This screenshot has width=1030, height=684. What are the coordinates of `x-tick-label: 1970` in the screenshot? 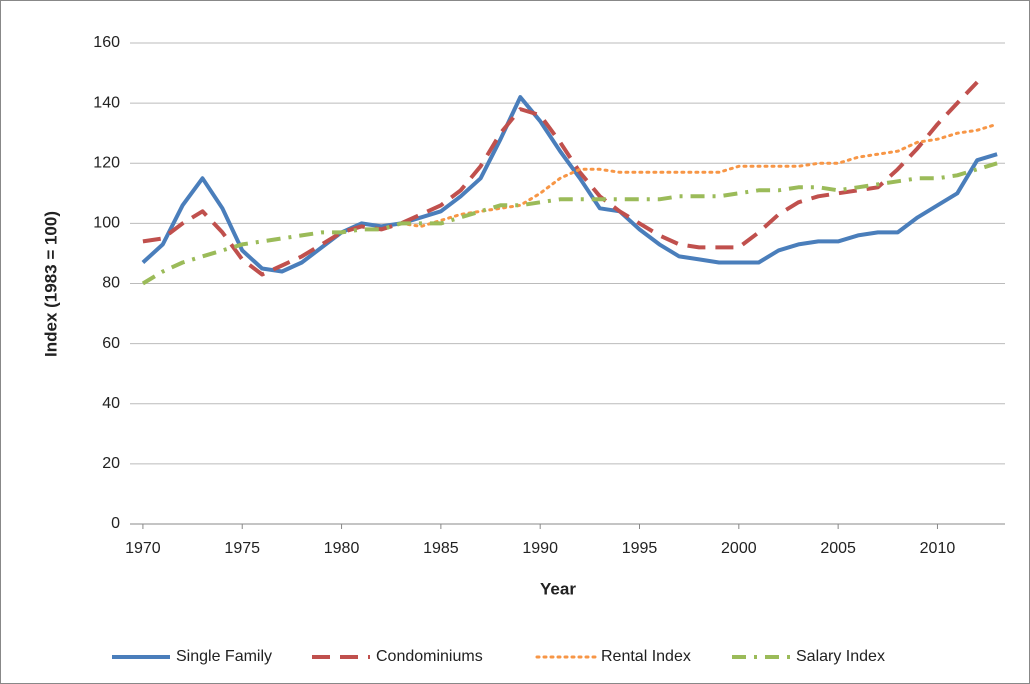 It's located at (143, 548).